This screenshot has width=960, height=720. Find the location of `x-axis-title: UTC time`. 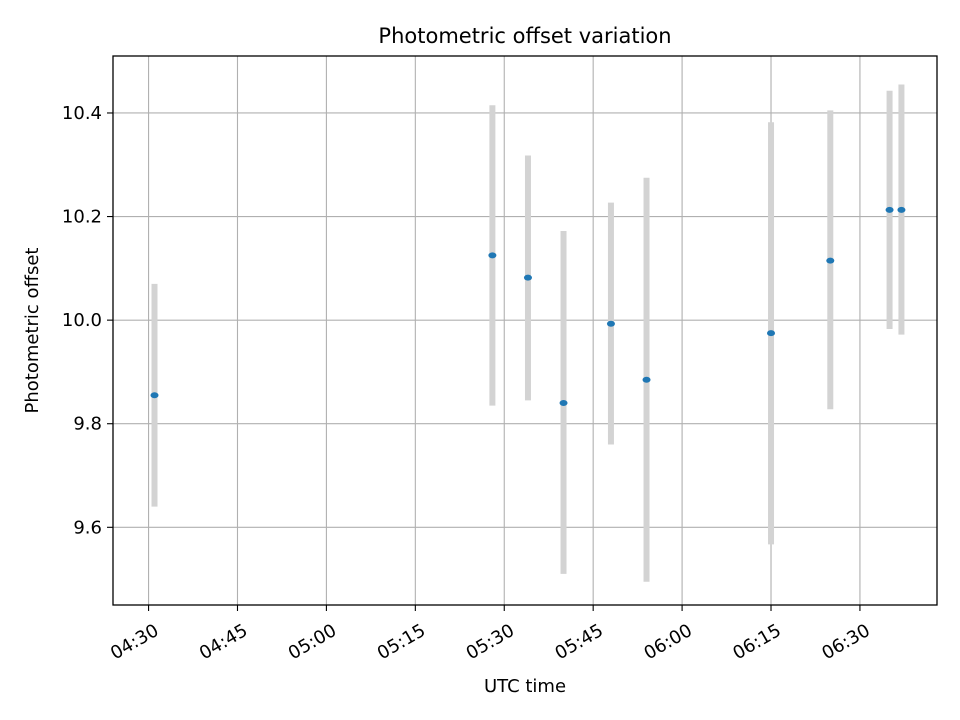

x-axis-title: UTC time is located at coordinates (525, 686).